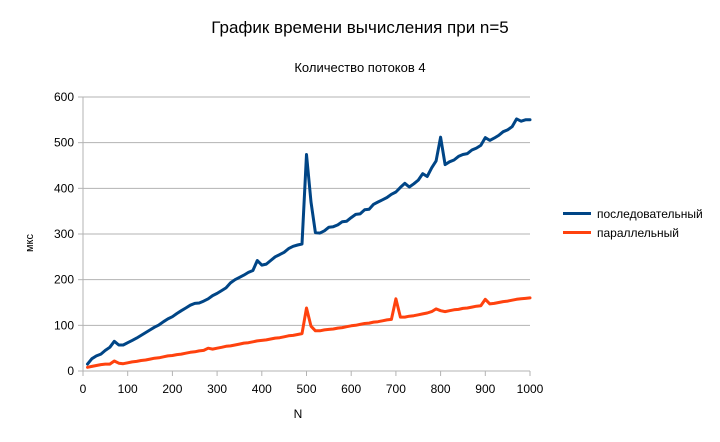  Describe the element at coordinates (64, 234) in the screenshot. I see `y-tick-label-300: 300` at that location.